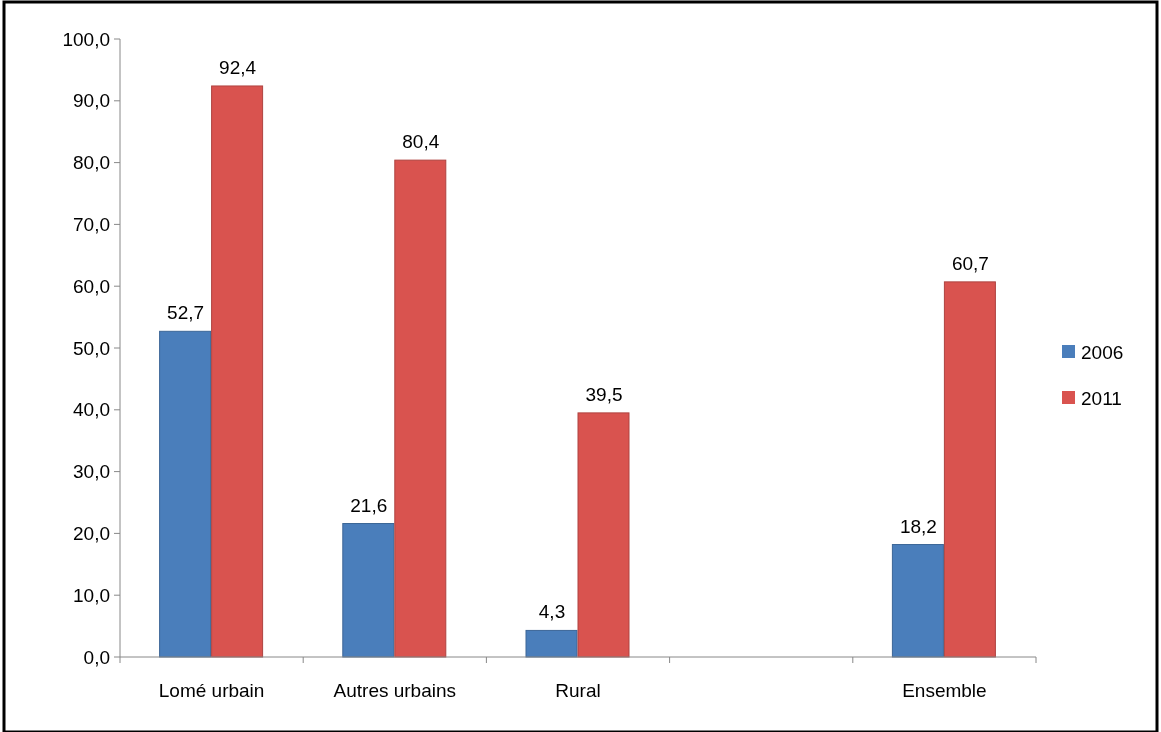  I want to click on y-tick-label: 20,0, so click(91, 534).